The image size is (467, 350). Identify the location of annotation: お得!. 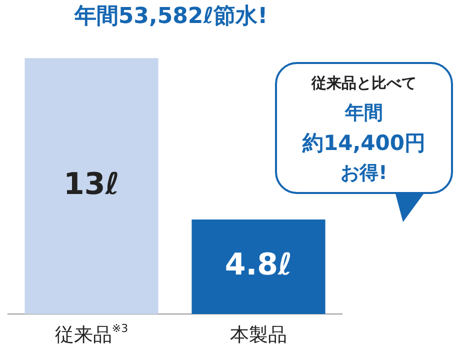
(364, 173).